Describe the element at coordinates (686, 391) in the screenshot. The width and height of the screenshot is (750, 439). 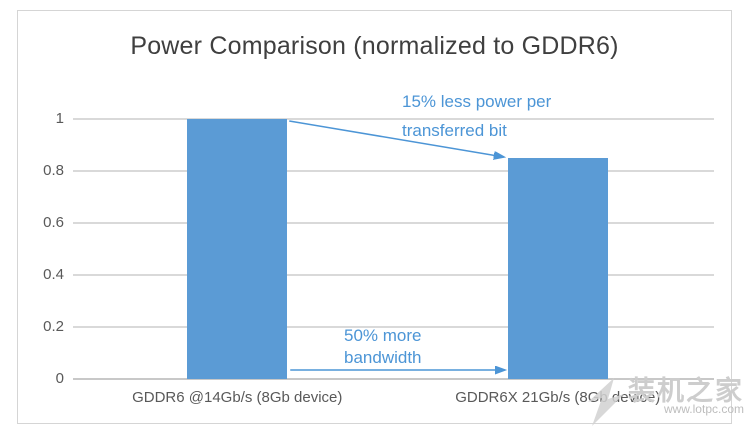
I see `watermark-site-name: 装机之家` at that location.